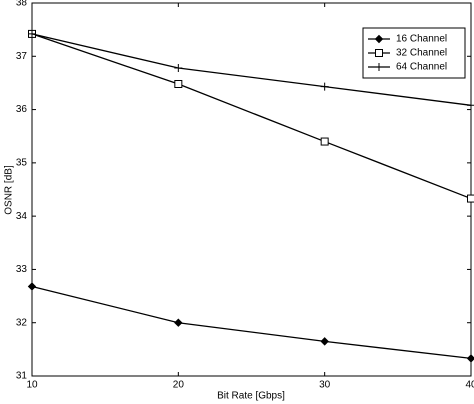 This screenshot has height=404, width=474. I want to click on x-tick-label: 30, so click(325, 385).